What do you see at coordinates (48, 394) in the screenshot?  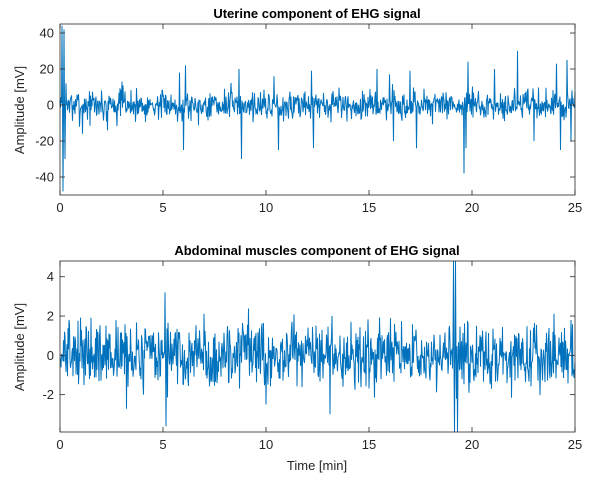 I see `y-tick-label-minus-2: -2` at bounding box center [48, 394].